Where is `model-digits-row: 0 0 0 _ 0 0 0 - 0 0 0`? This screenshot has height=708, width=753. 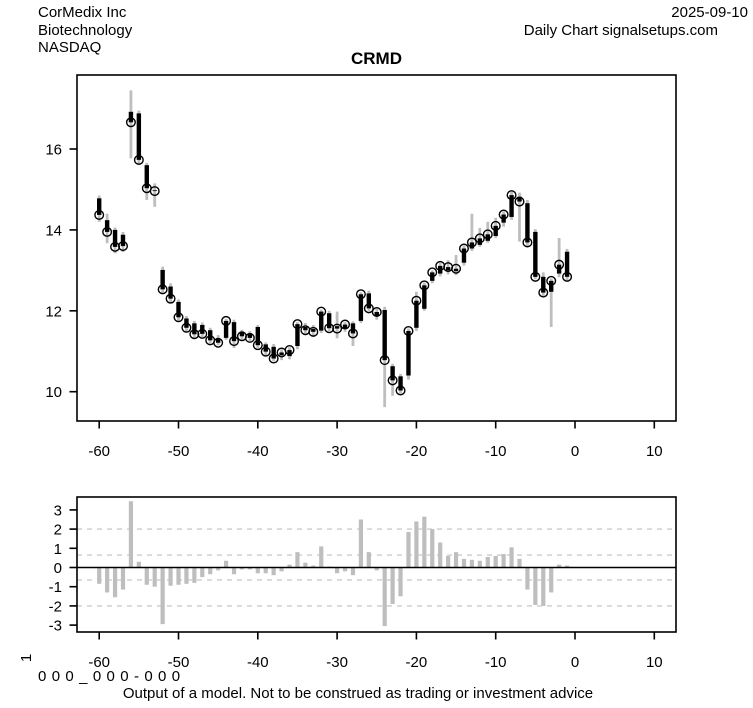
model-digits-row: 0 0 0 _ 0 0 0 - 0 0 0 is located at coordinates (109, 676).